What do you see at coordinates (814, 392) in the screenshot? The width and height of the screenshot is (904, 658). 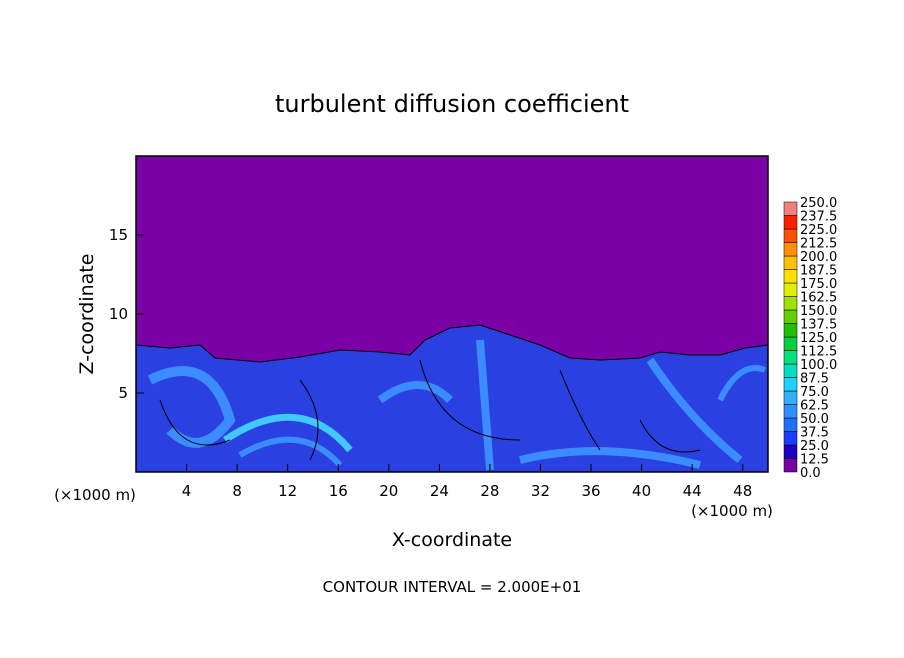 I see `colorbar-label: 75.0` at bounding box center [814, 392].